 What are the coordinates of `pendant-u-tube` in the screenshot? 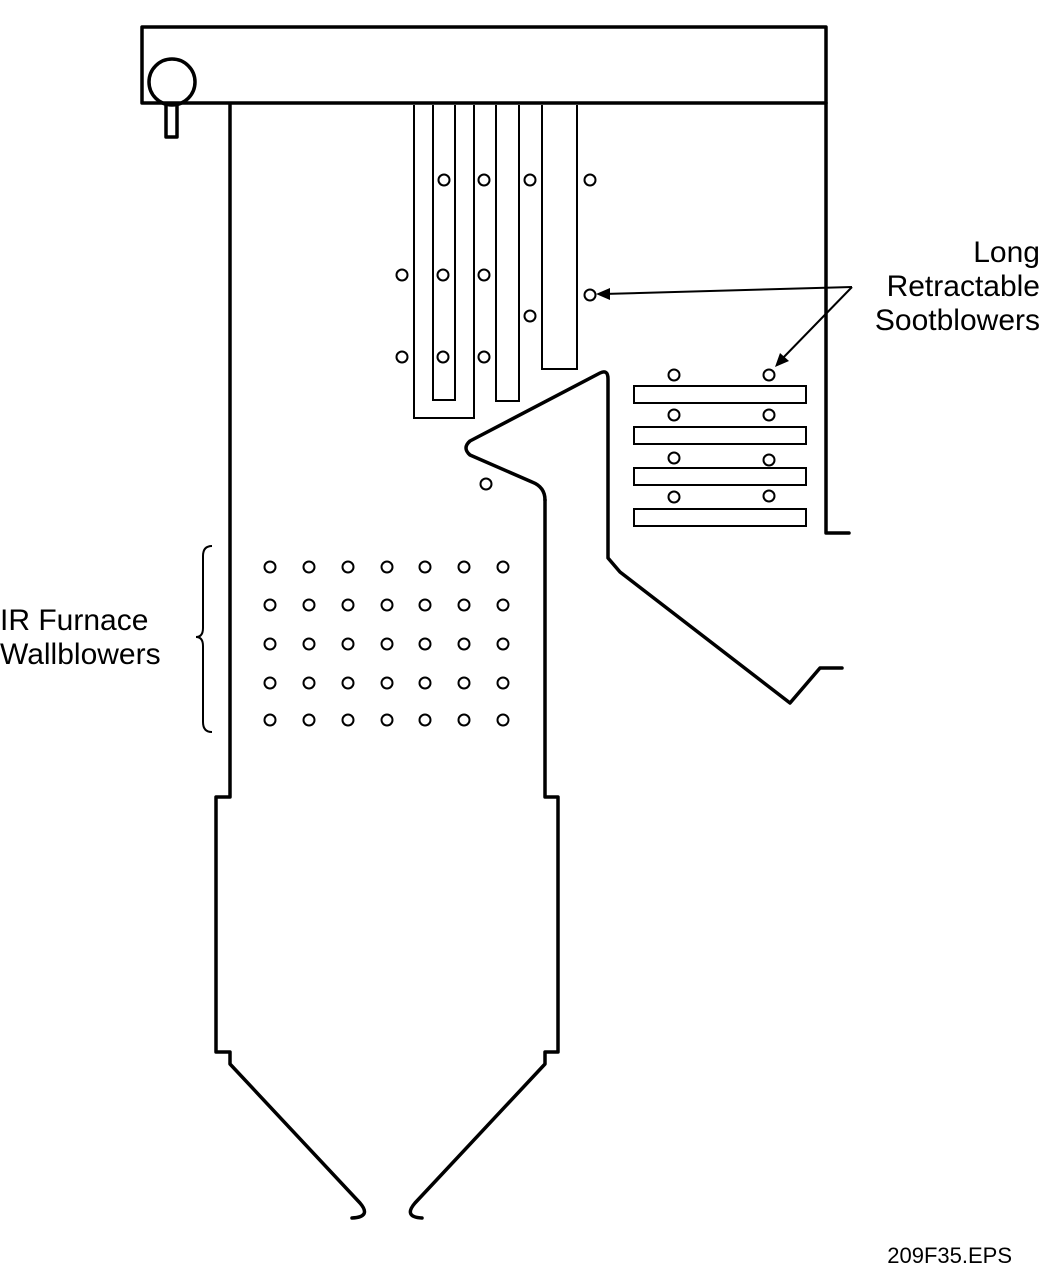 It's located at (444, 262).